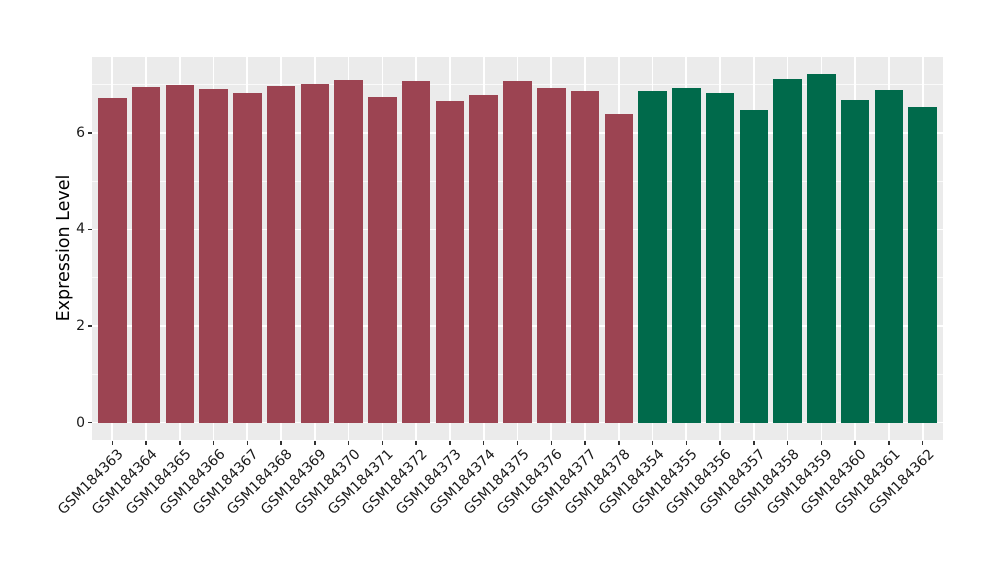 The width and height of the screenshot is (1000, 580). What do you see at coordinates (80, 132) in the screenshot?
I see `y-tick-label: 6` at bounding box center [80, 132].